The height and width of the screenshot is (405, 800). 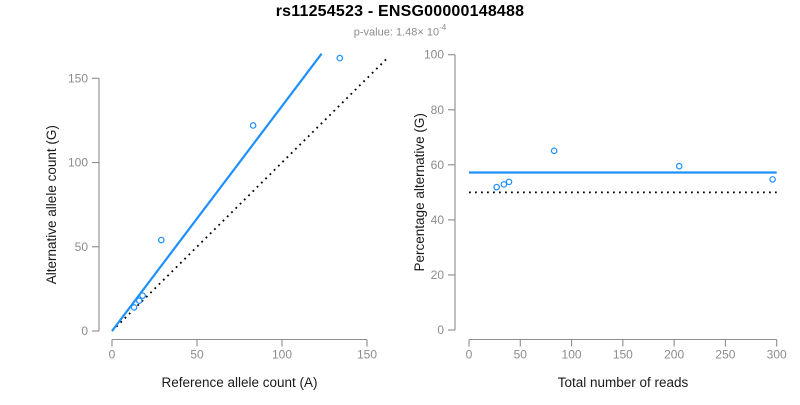 I want to click on x-axis-title: Reference allele count (A), so click(x=239, y=382).